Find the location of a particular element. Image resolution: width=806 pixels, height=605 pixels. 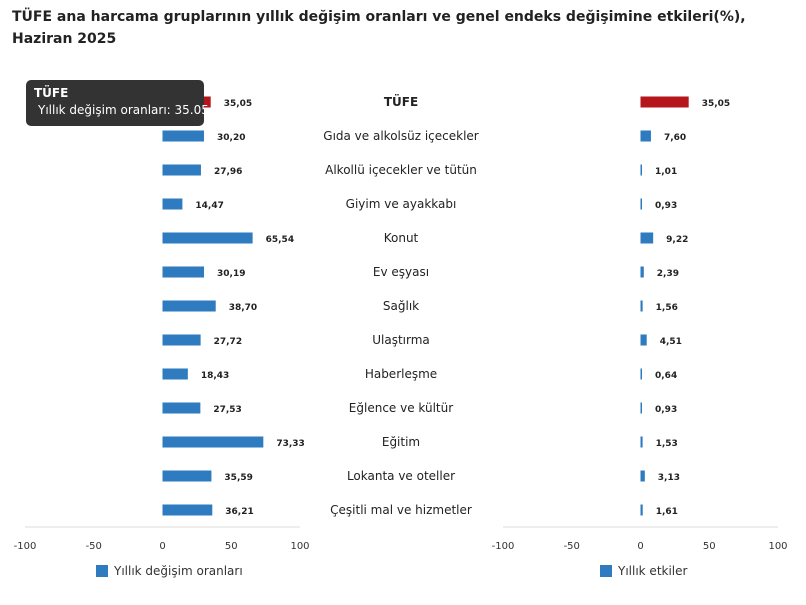

data-label: 27,53 is located at coordinates (227, 410).